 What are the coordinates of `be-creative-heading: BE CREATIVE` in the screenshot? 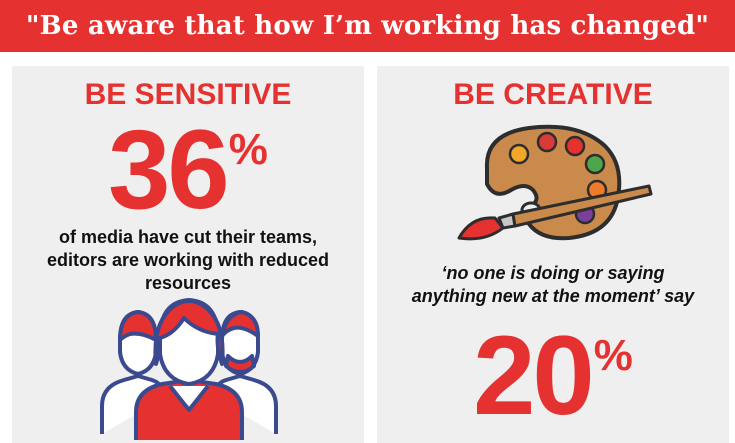 It's located at (553, 94).